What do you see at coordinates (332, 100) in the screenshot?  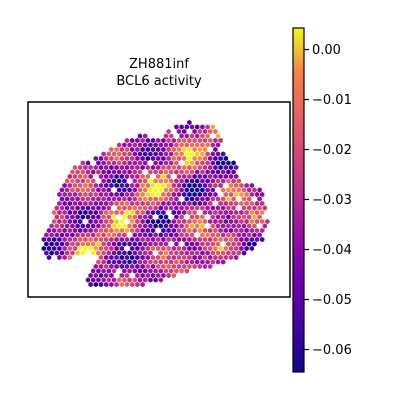 I see `colorbar-tick-label: −0.01` at bounding box center [332, 100].